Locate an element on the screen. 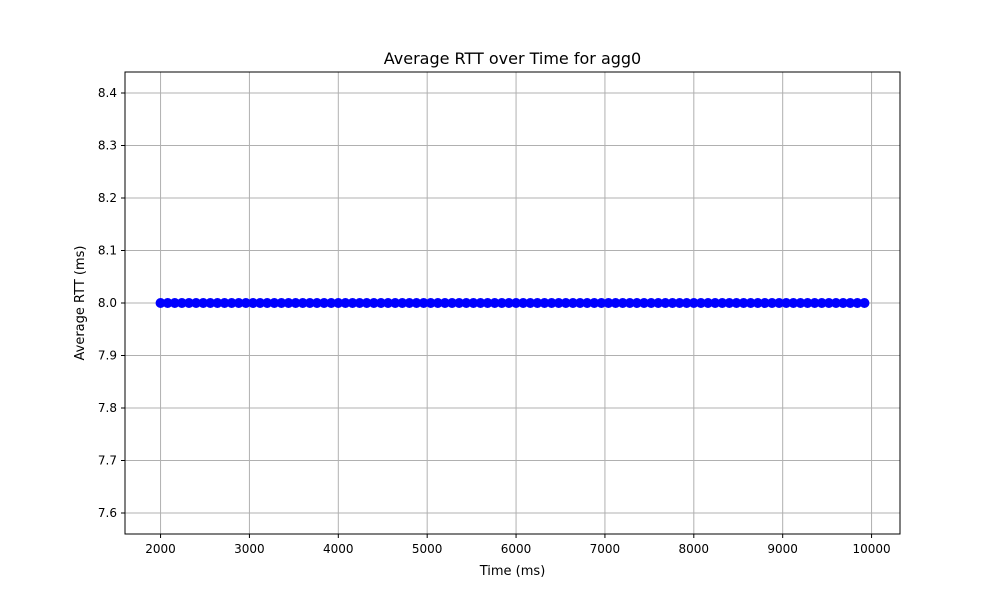 Image resolution: width=1000 pixels, height=604 pixels. x-tick-label: 10000 is located at coordinates (871, 549).